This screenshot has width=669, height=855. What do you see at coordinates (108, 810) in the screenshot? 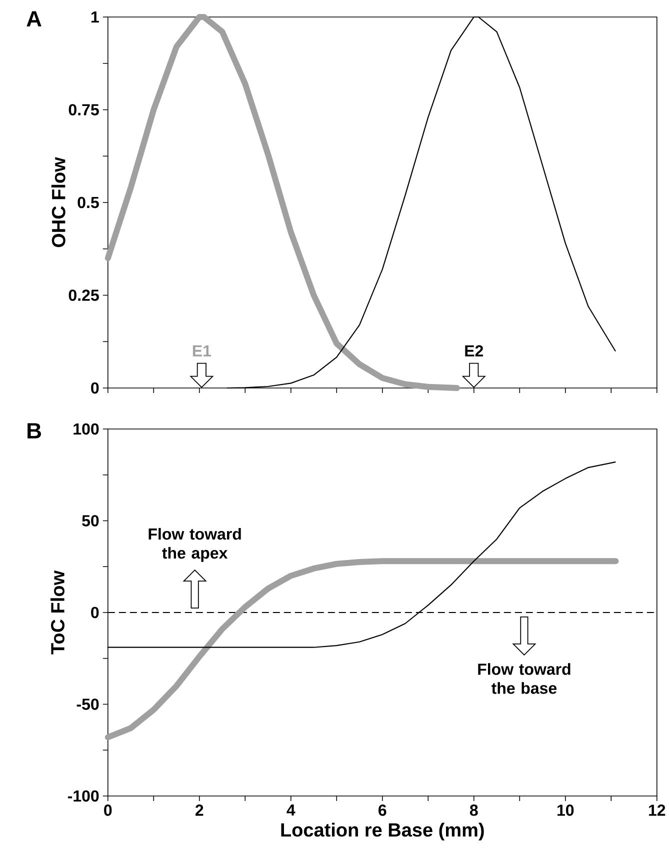
I see `x-tick-label: 0` at bounding box center [108, 810].